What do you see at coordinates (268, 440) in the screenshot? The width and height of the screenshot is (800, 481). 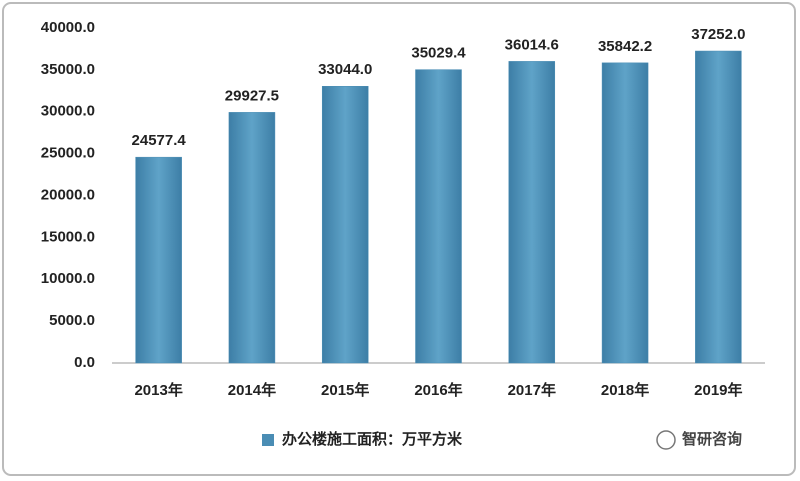 I see `legend-swatch` at bounding box center [268, 440].